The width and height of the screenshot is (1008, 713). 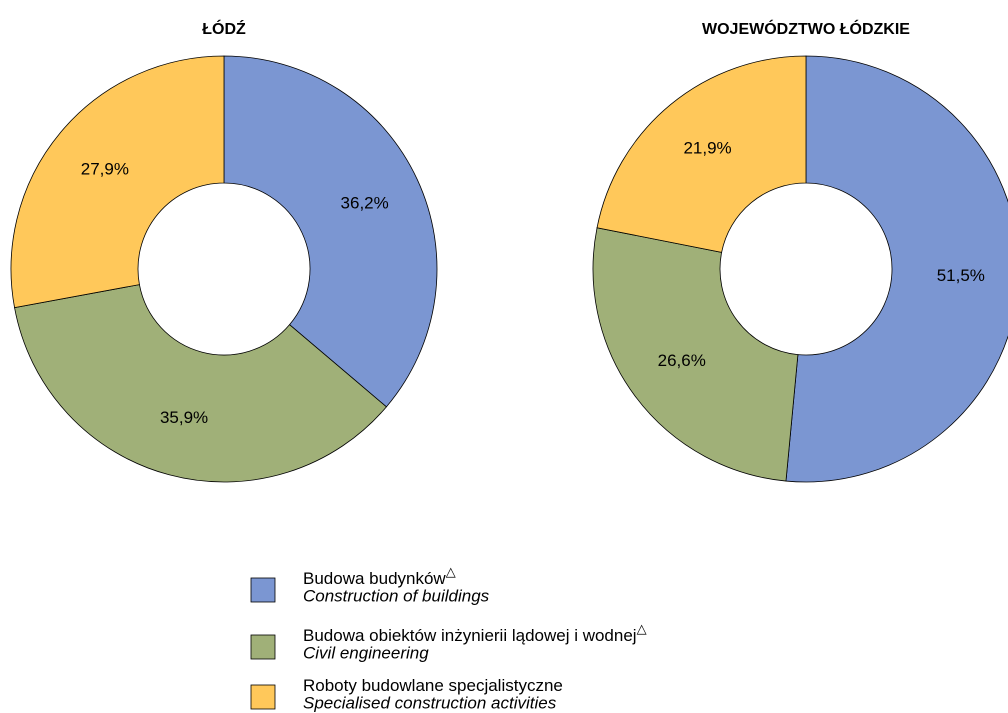 What do you see at coordinates (365, 202) in the screenshot?
I see `value-label: 36,2%` at bounding box center [365, 202].